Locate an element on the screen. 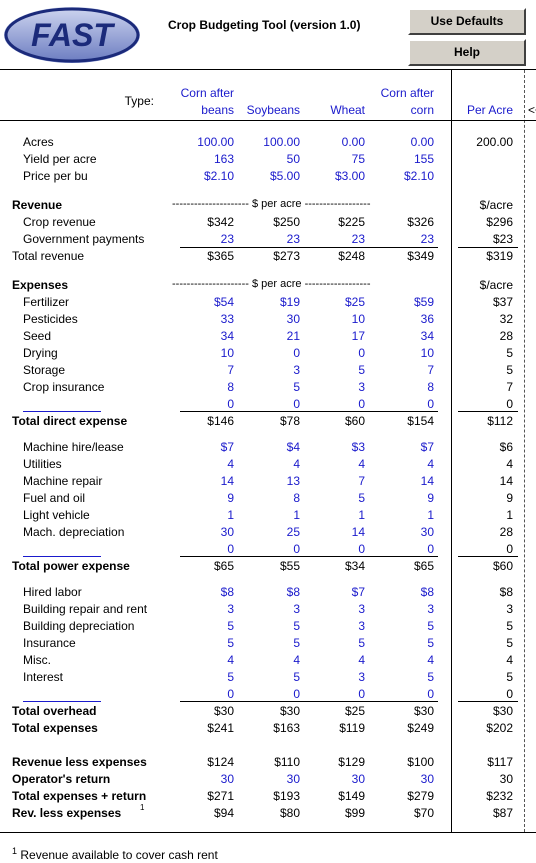 This screenshot has height=863, width=536. cell-value: 21 is located at coordinates (293, 336).